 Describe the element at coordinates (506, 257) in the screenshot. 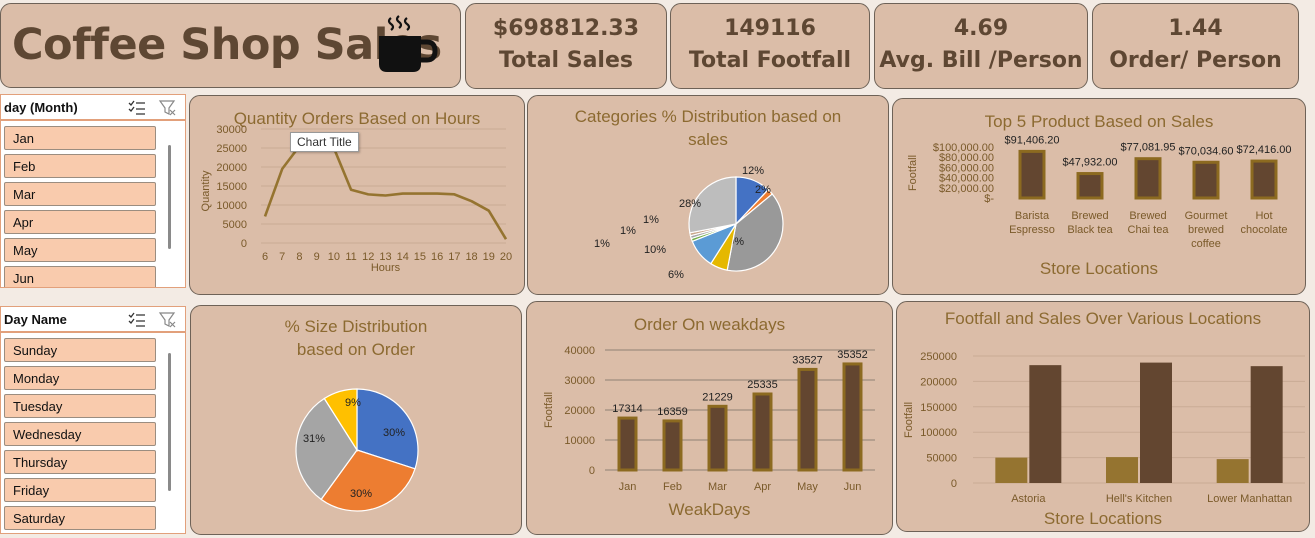

I see `x-tick-label: 20` at that location.